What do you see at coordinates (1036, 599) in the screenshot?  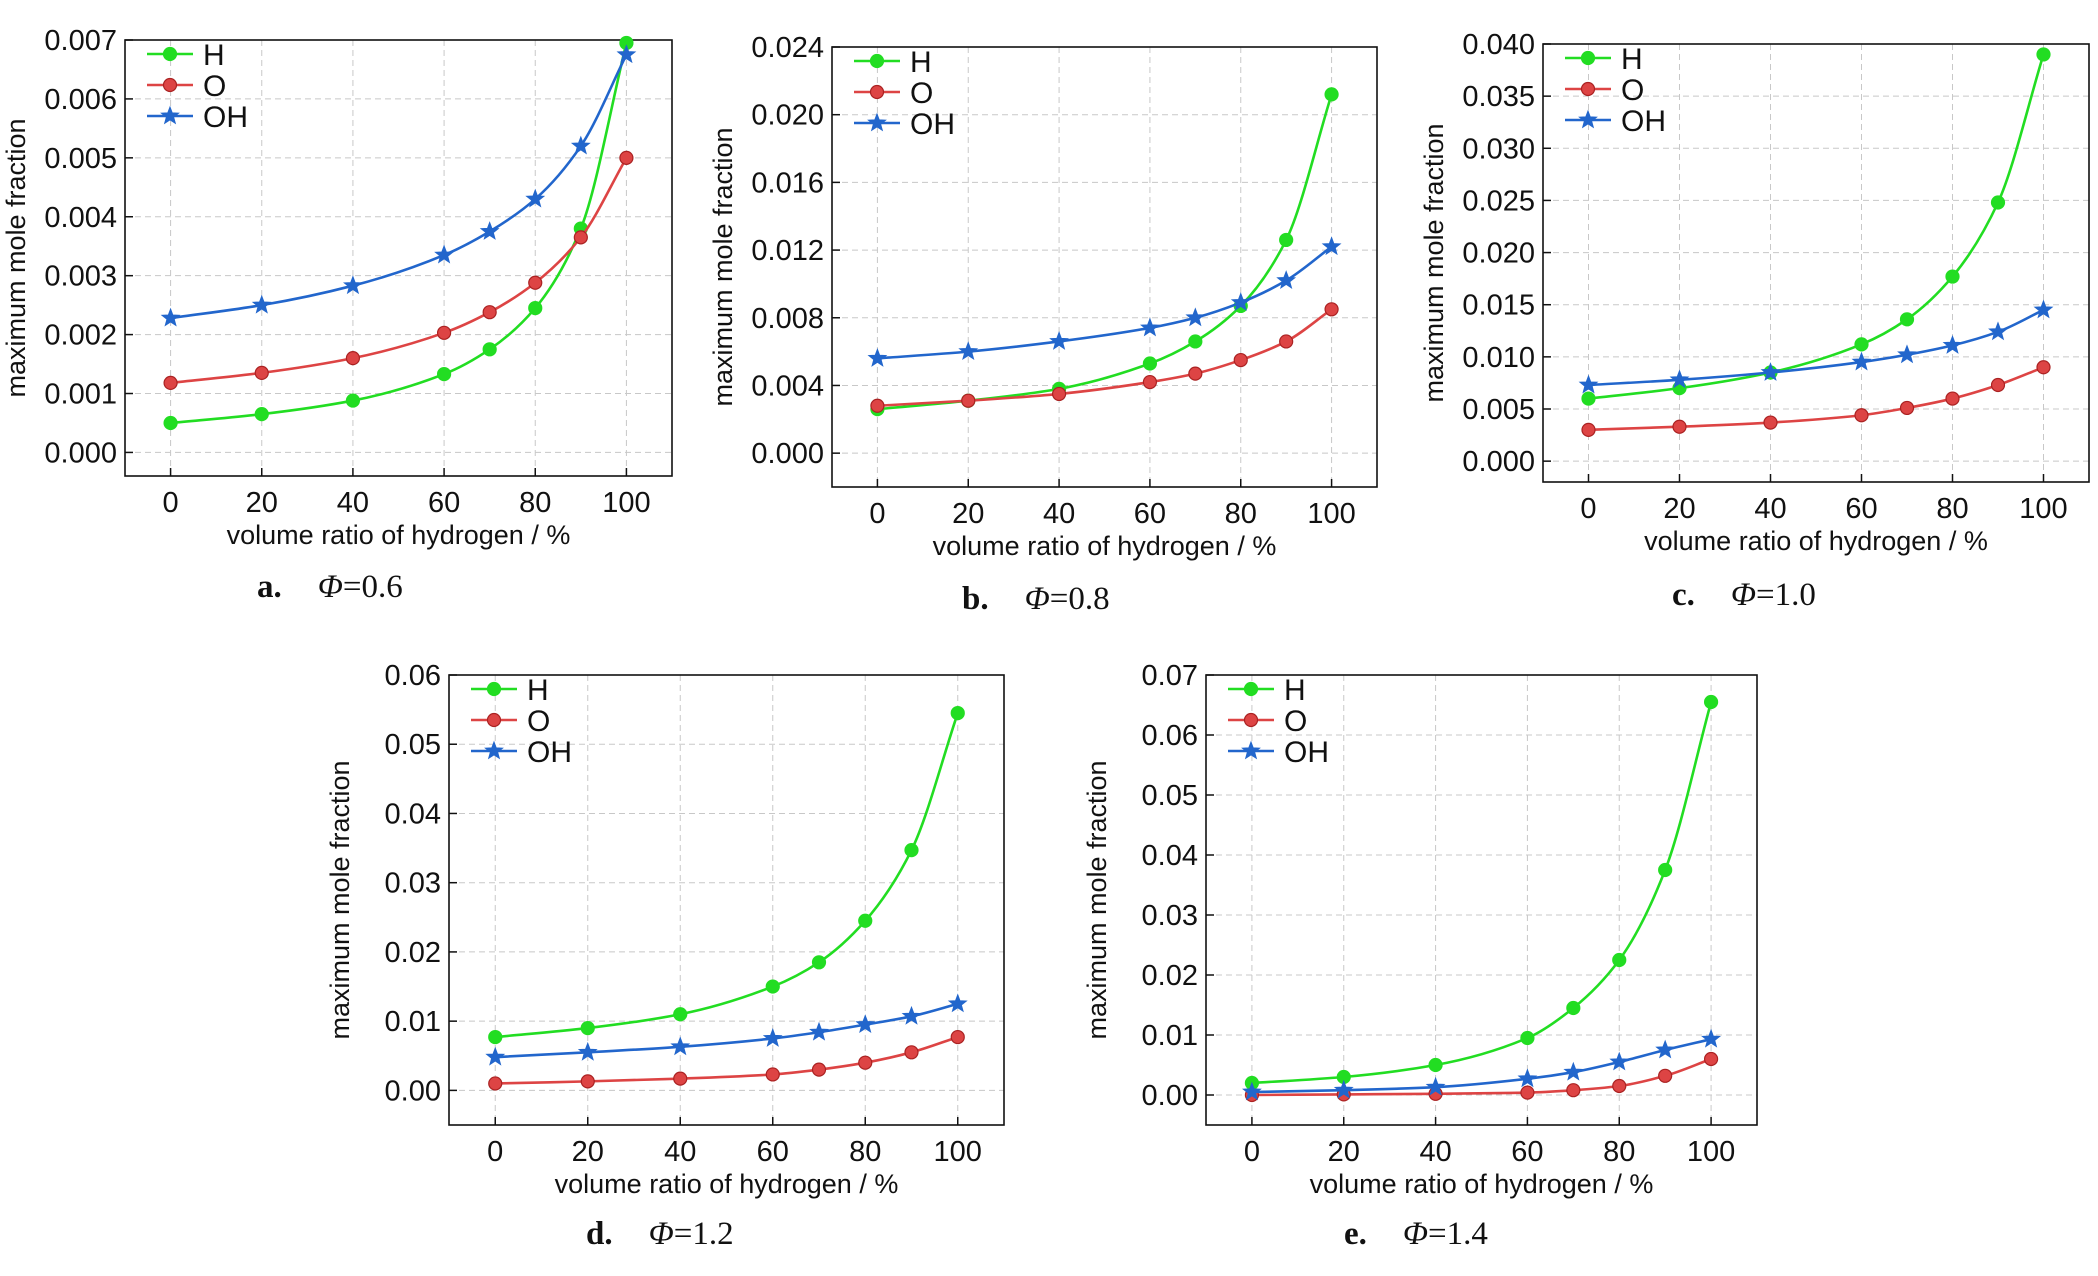 I see `chart-caption: b. Φ=0.8` at bounding box center [1036, 599].